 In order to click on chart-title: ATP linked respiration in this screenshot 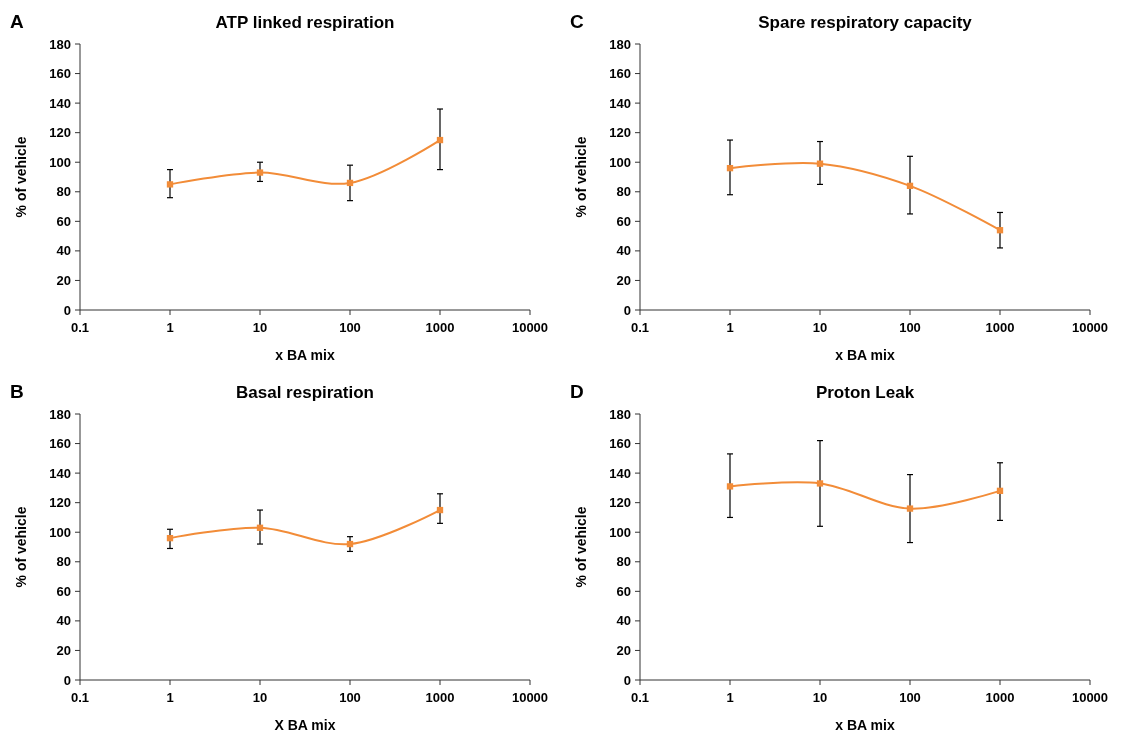, I will do `click(305, 22)`.